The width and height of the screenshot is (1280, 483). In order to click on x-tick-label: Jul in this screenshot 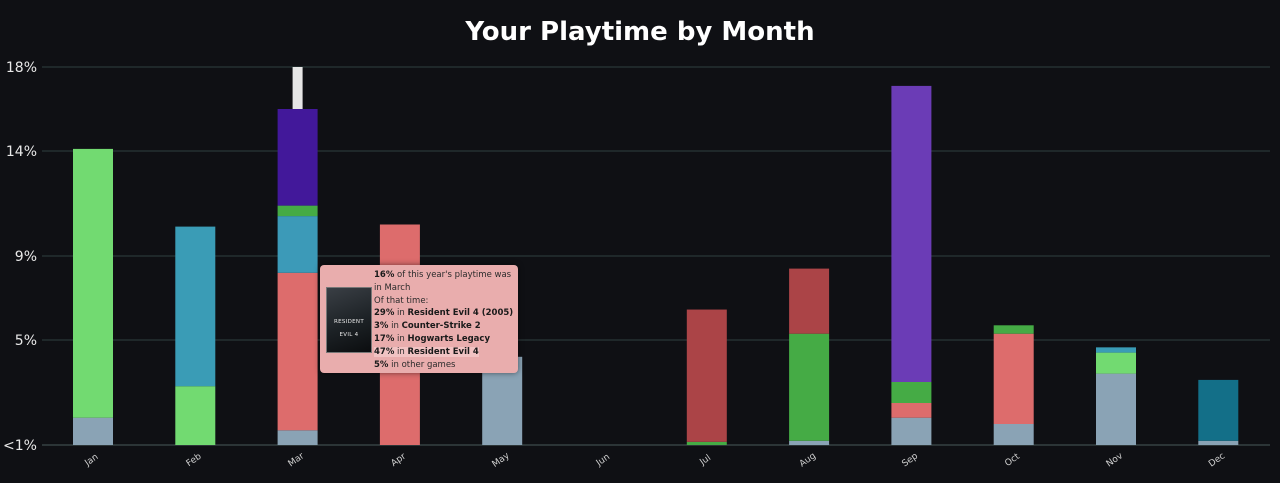, I will do `click(705, 460)`.